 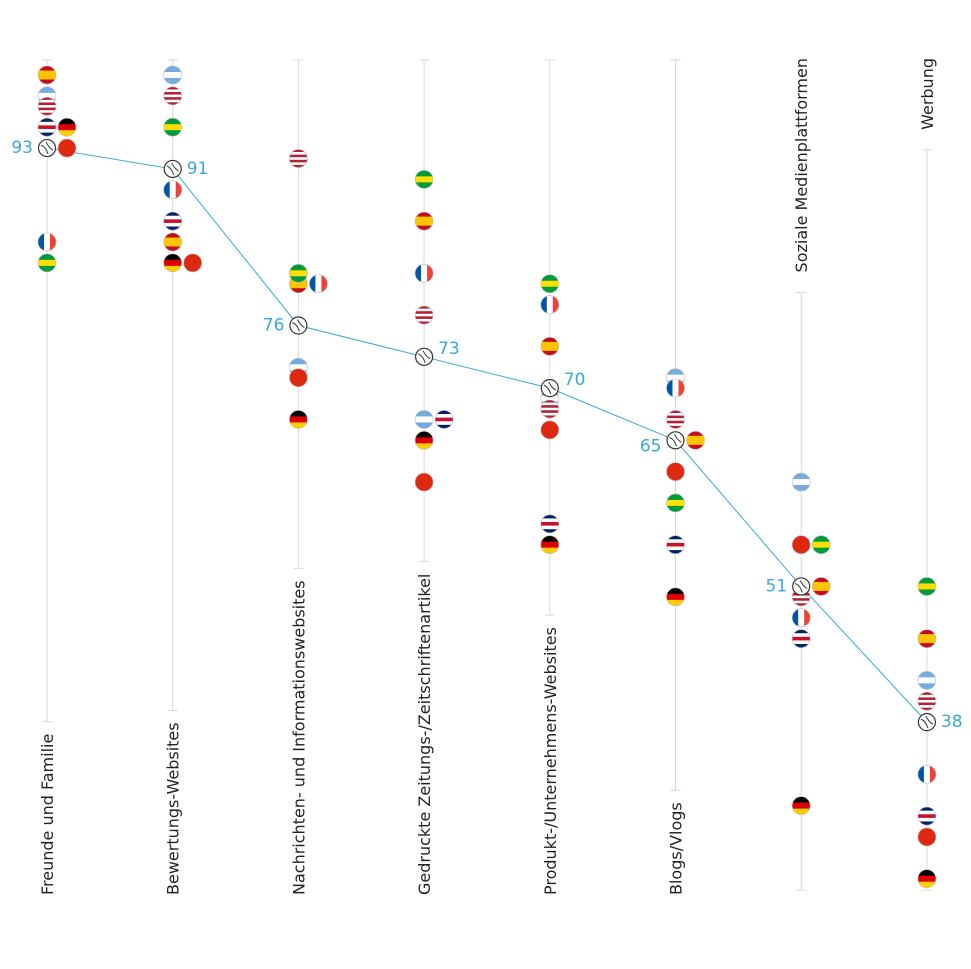 I want to click on category-label: Gedruckte Zeitungs-/Zeitschriftenartikel, so click(x=424, y=734).